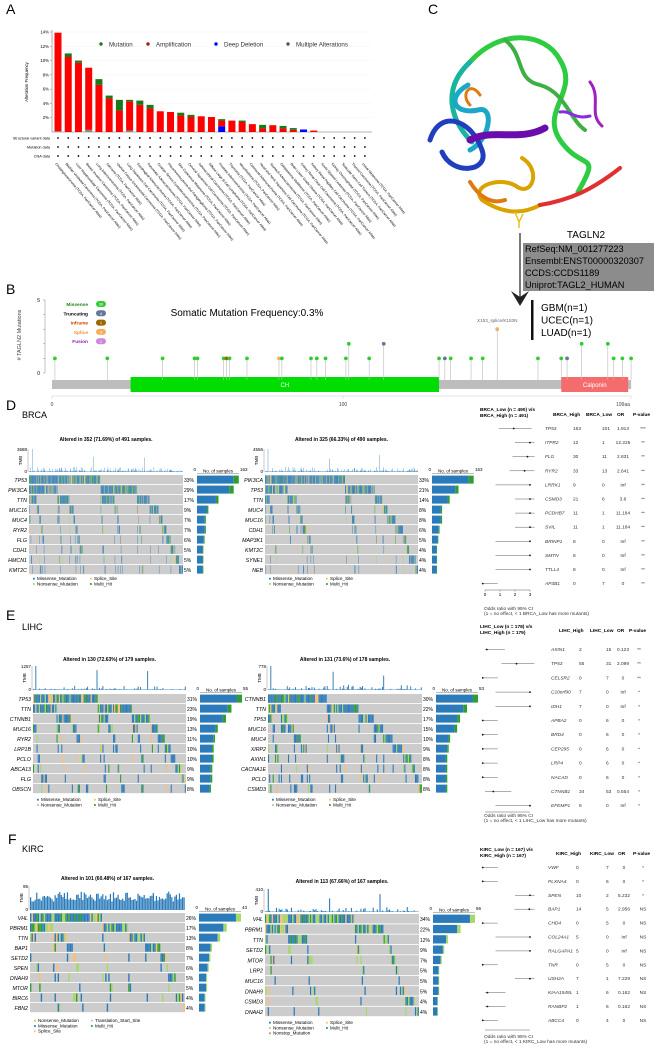 This screenshot has height=1061, width=658. I want to click on odds-ratio-value: 11.184, so click(623, 514).